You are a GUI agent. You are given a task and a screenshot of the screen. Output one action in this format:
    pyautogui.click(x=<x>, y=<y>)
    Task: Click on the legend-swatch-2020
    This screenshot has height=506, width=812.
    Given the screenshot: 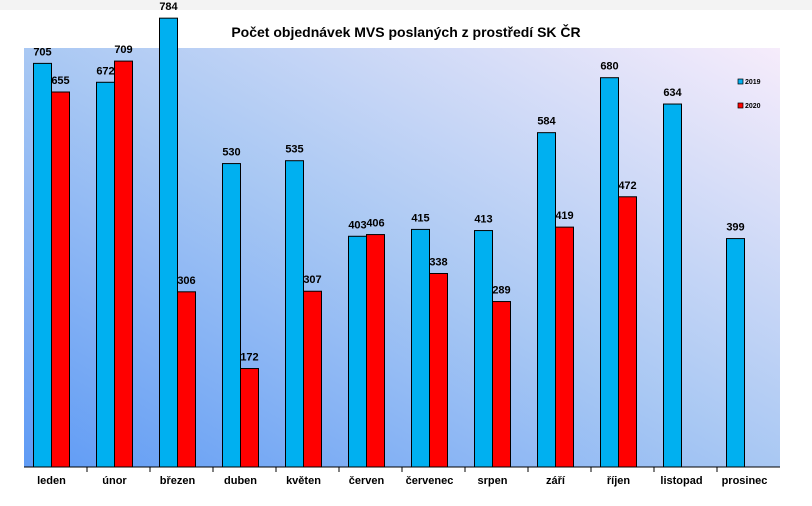 What is the action you would take?
    pyautogui.click(x=740, y=105)
    